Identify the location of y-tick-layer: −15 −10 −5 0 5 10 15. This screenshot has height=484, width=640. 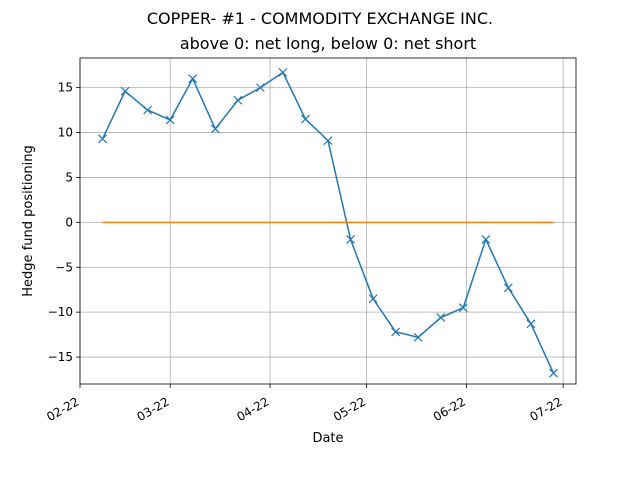
(64, 222).